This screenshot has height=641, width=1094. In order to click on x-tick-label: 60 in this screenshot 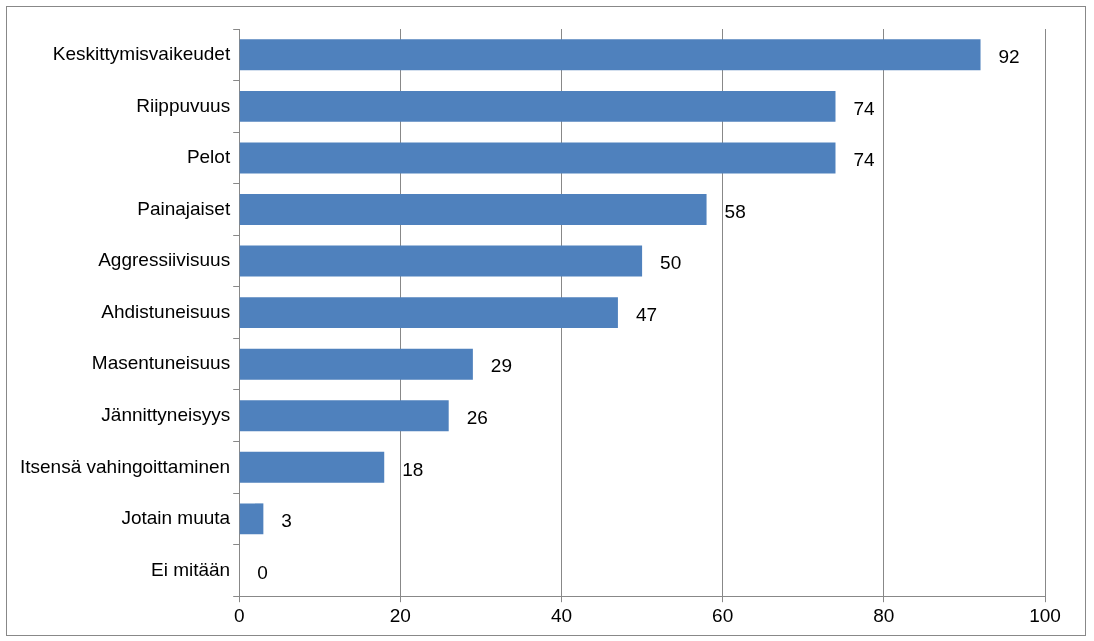, I will do `click(723, 615)`.